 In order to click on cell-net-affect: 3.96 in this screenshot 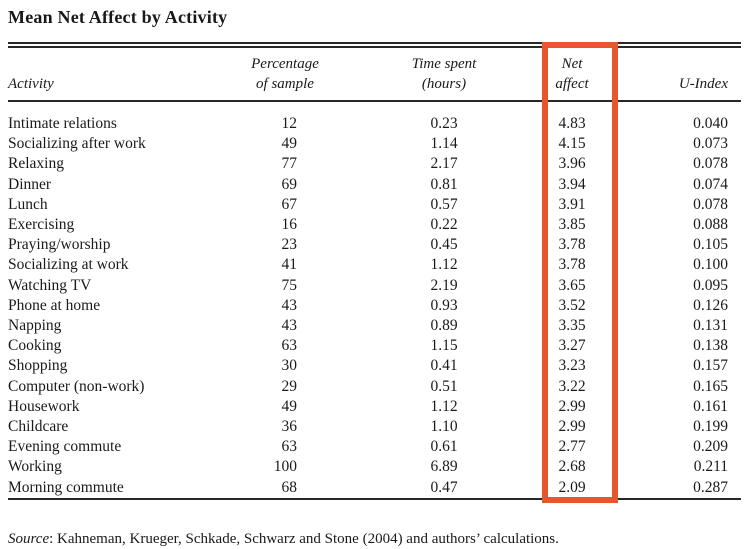, I will do `click(572, 164)`.